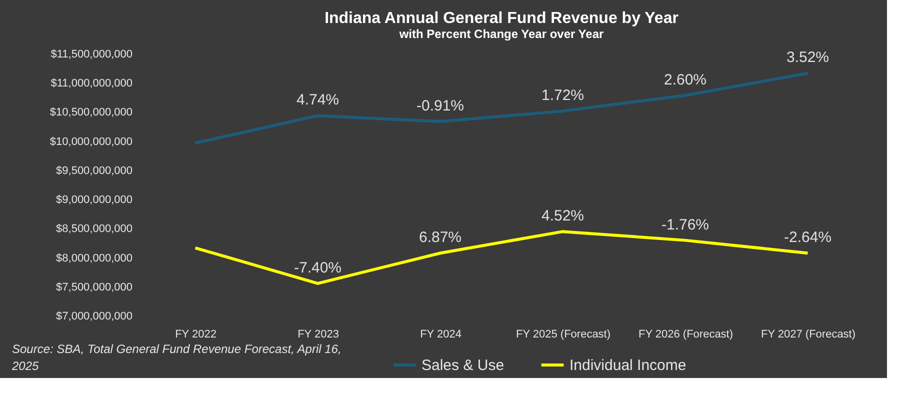 This screenshot has height=396, width=901. Describe the element at coordinates (91, 142) in the screenshot. I see `y-tick-label: $10,000,000,000` at that location.